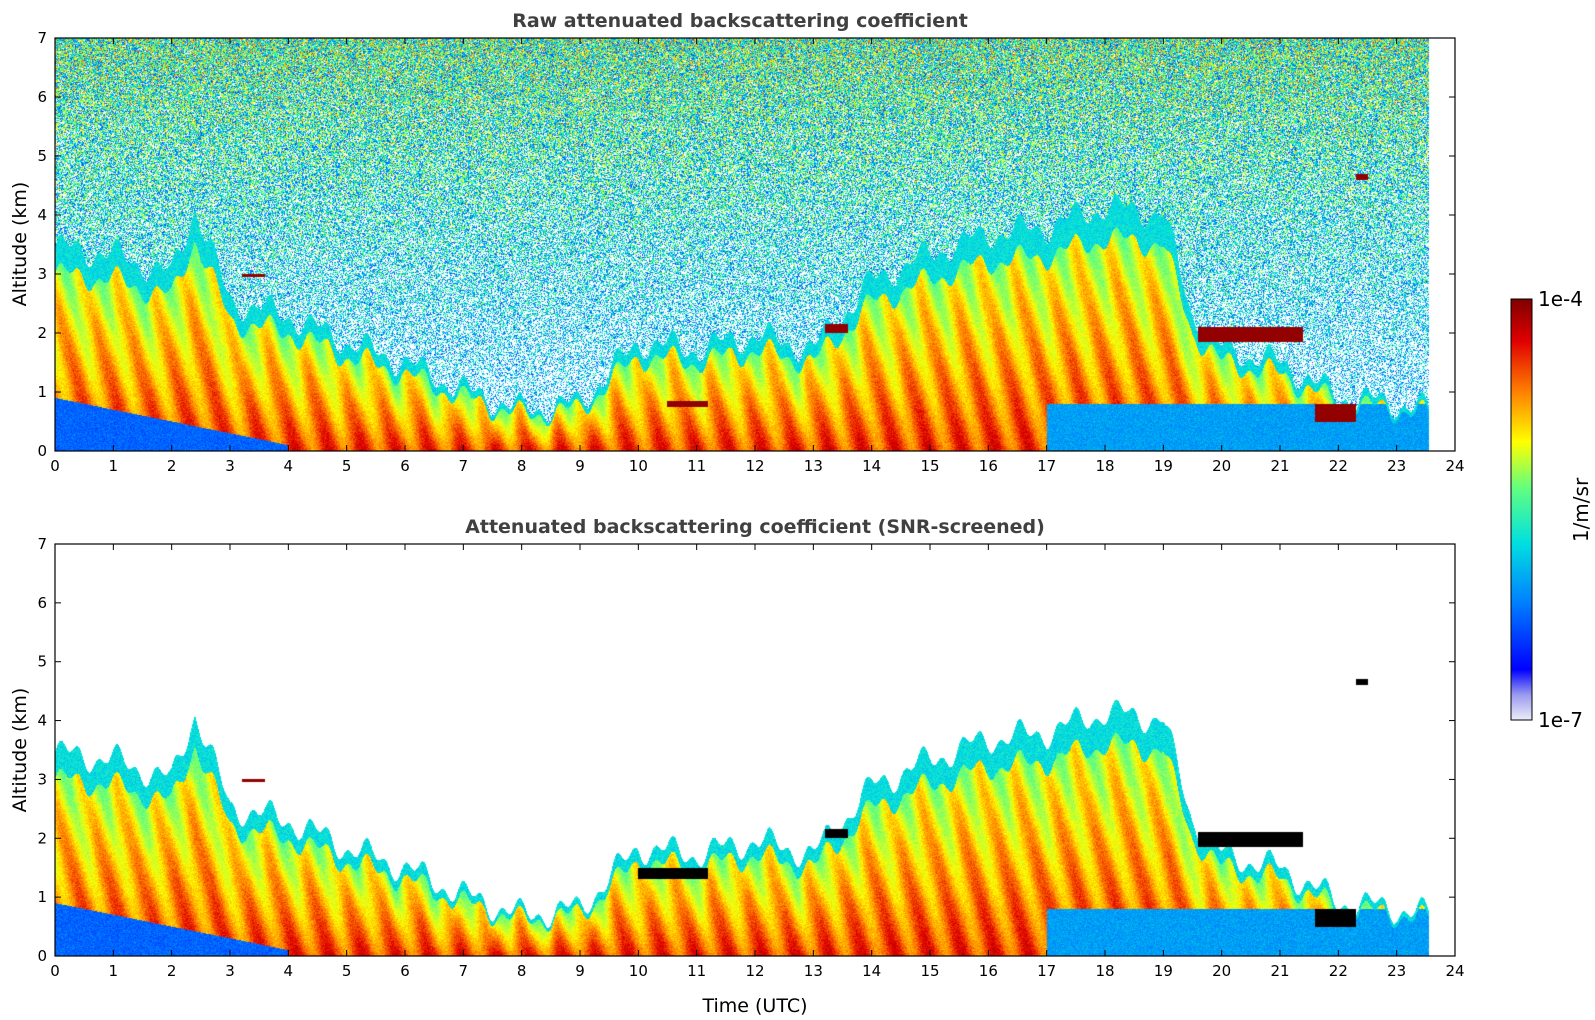  I want to click on colorbar: 1e-4 1e-7 1/m/sr, so click(1551, 509).